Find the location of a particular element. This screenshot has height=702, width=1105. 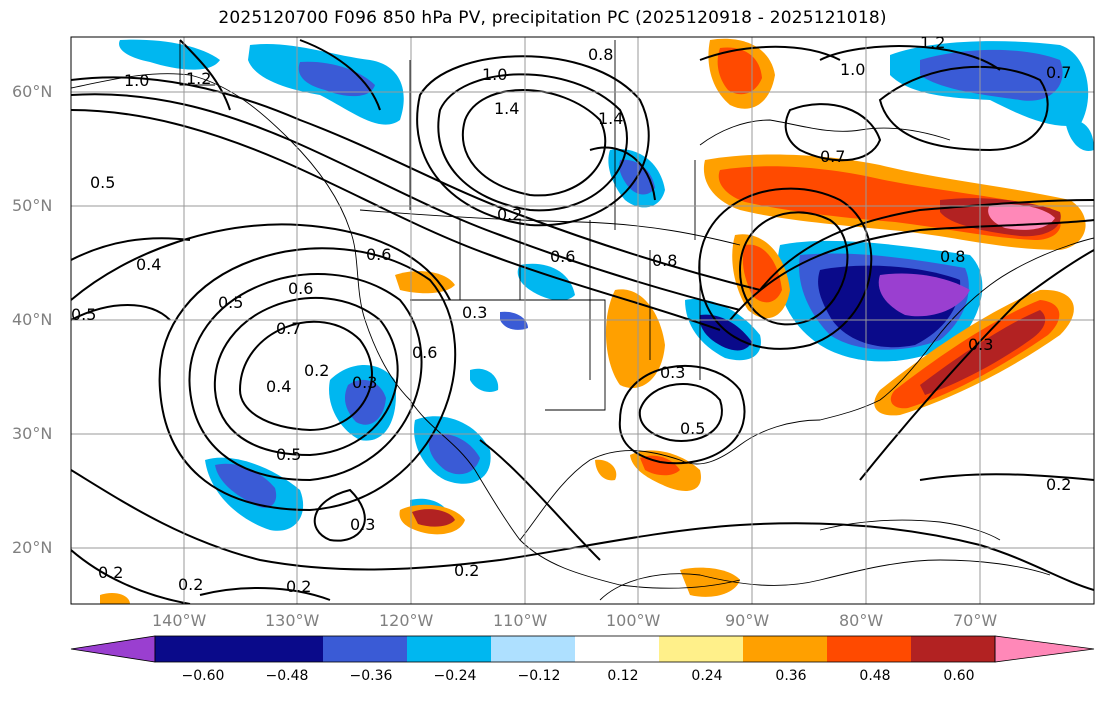

colorbar-extend-high is located at coordinates (1044, 649).